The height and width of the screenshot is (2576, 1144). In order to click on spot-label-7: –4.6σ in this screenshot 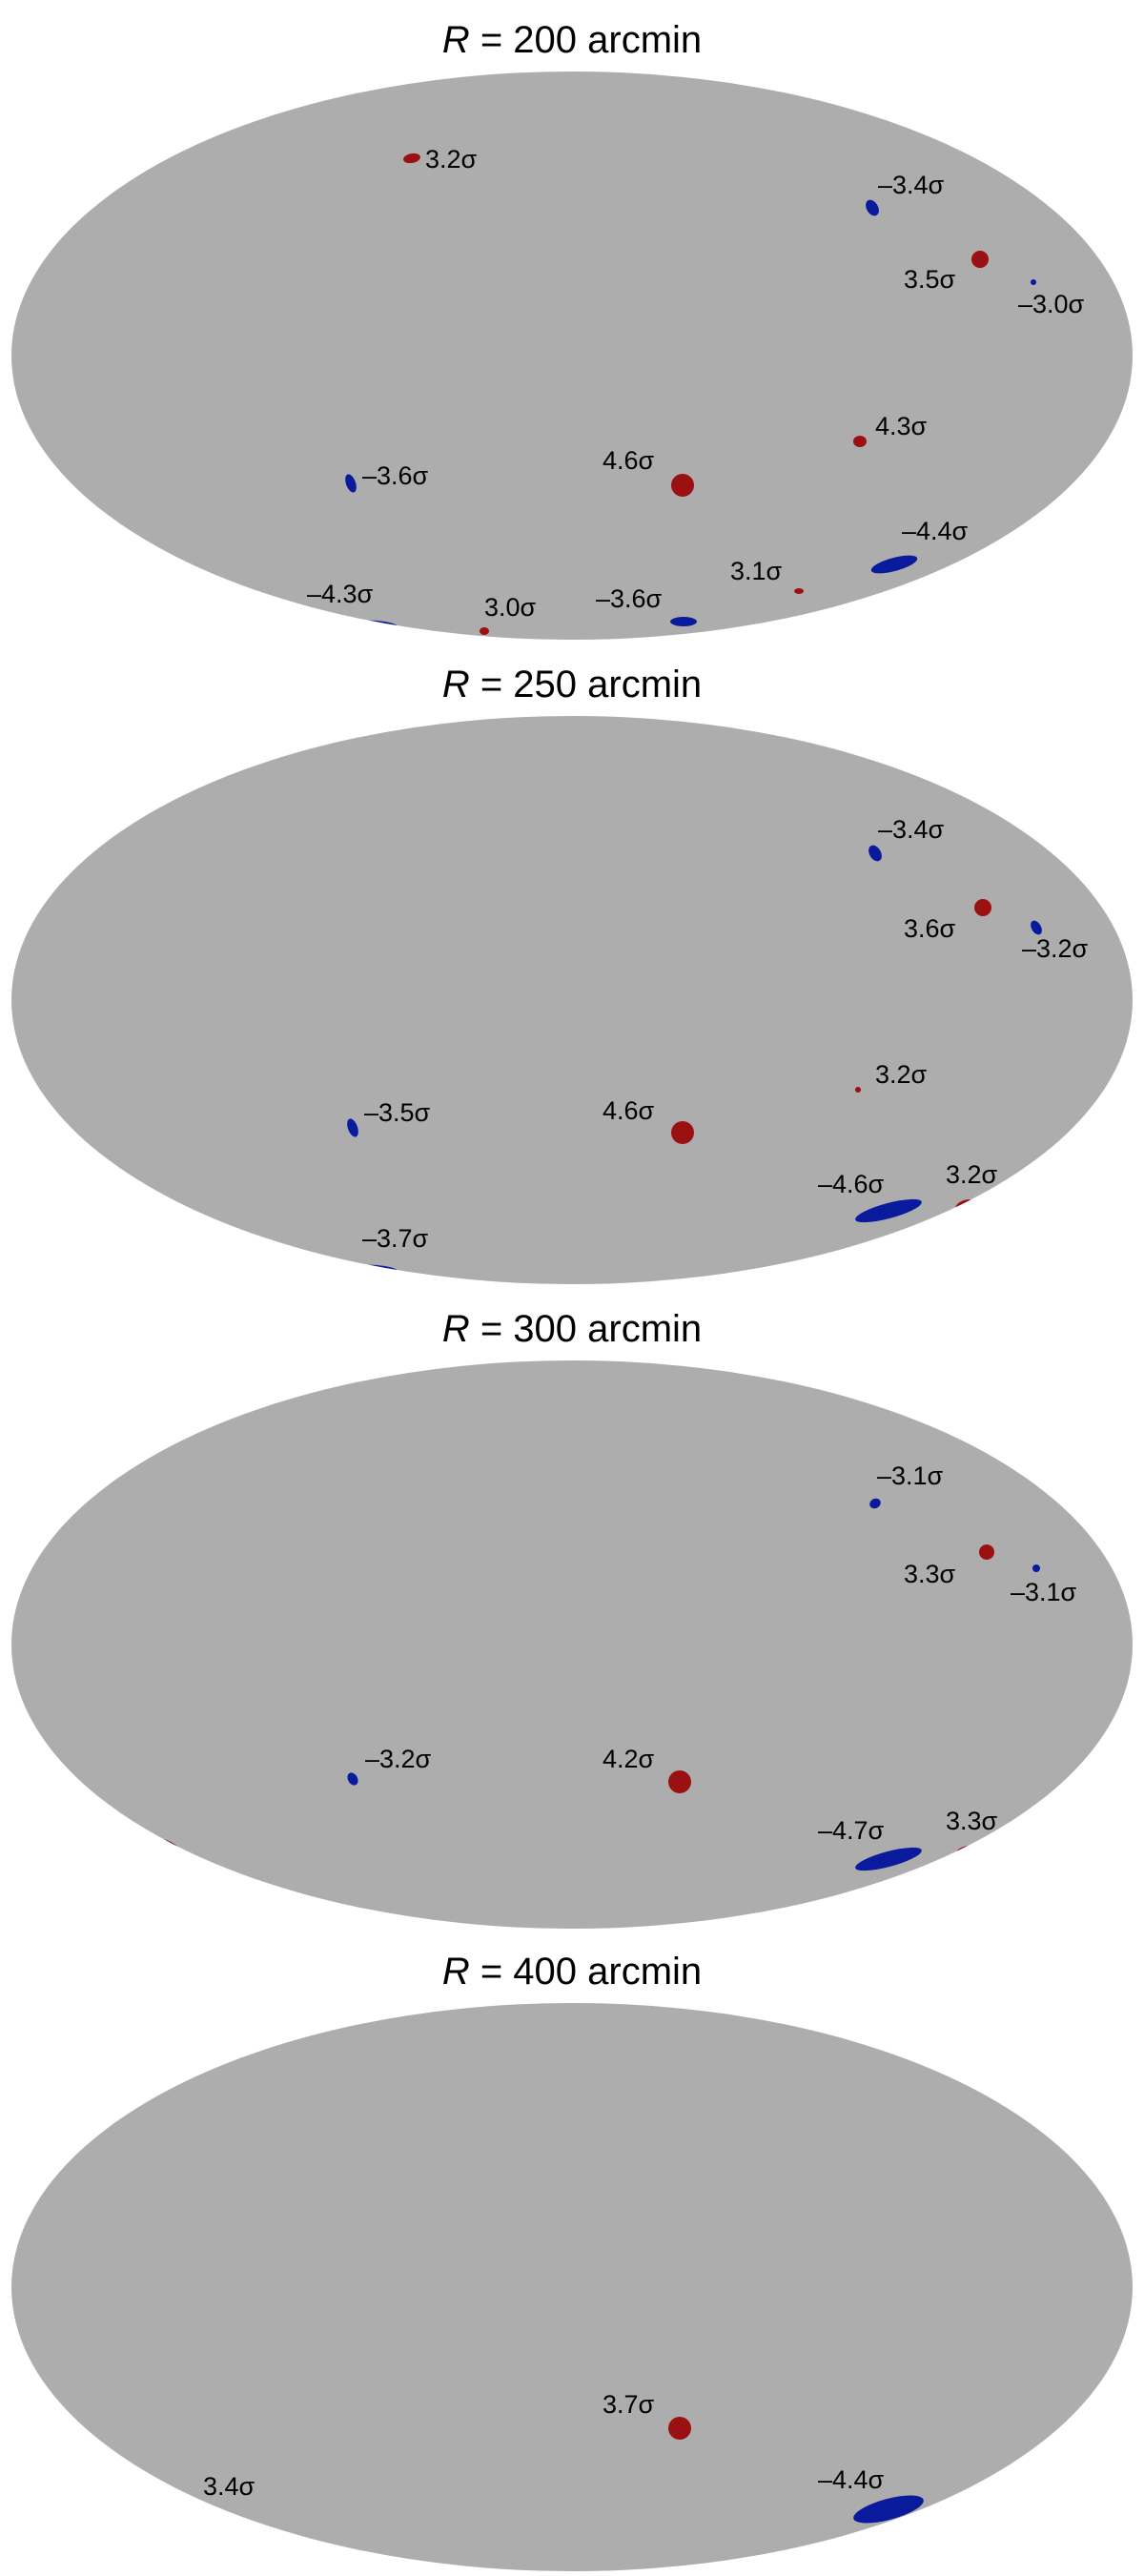, I will do `click(852, 1184)`.